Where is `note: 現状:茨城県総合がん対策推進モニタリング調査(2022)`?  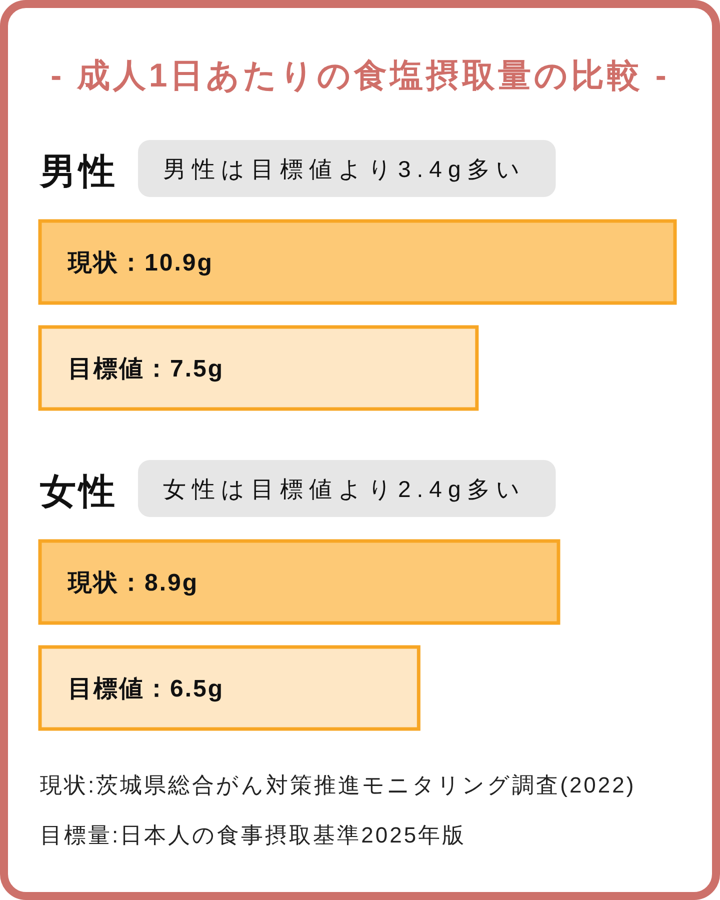 note: 現状:茨城県総合がん対策推進モニタリング調査(2022) is located at coordinates (338, 785).